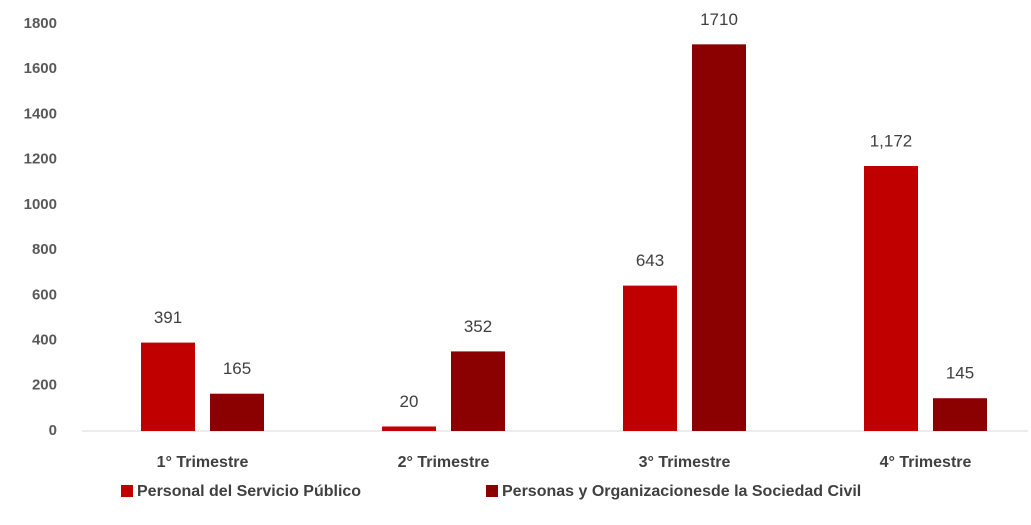 The height and width of the screenshot is (525, 1031). Describe the element at coordinates (409, 401) in the screenshot. I see `value-label: 20` at that location.